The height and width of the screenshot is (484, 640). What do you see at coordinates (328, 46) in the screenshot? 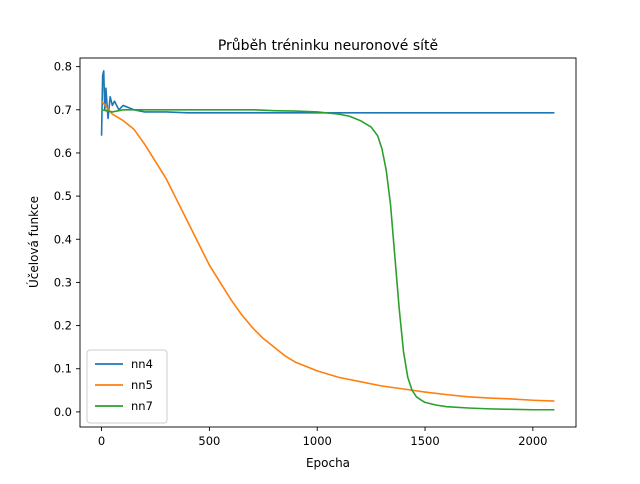
I see `chart-title: Průběh tréninku neuronové sítě` at bounding box center [328, 46].